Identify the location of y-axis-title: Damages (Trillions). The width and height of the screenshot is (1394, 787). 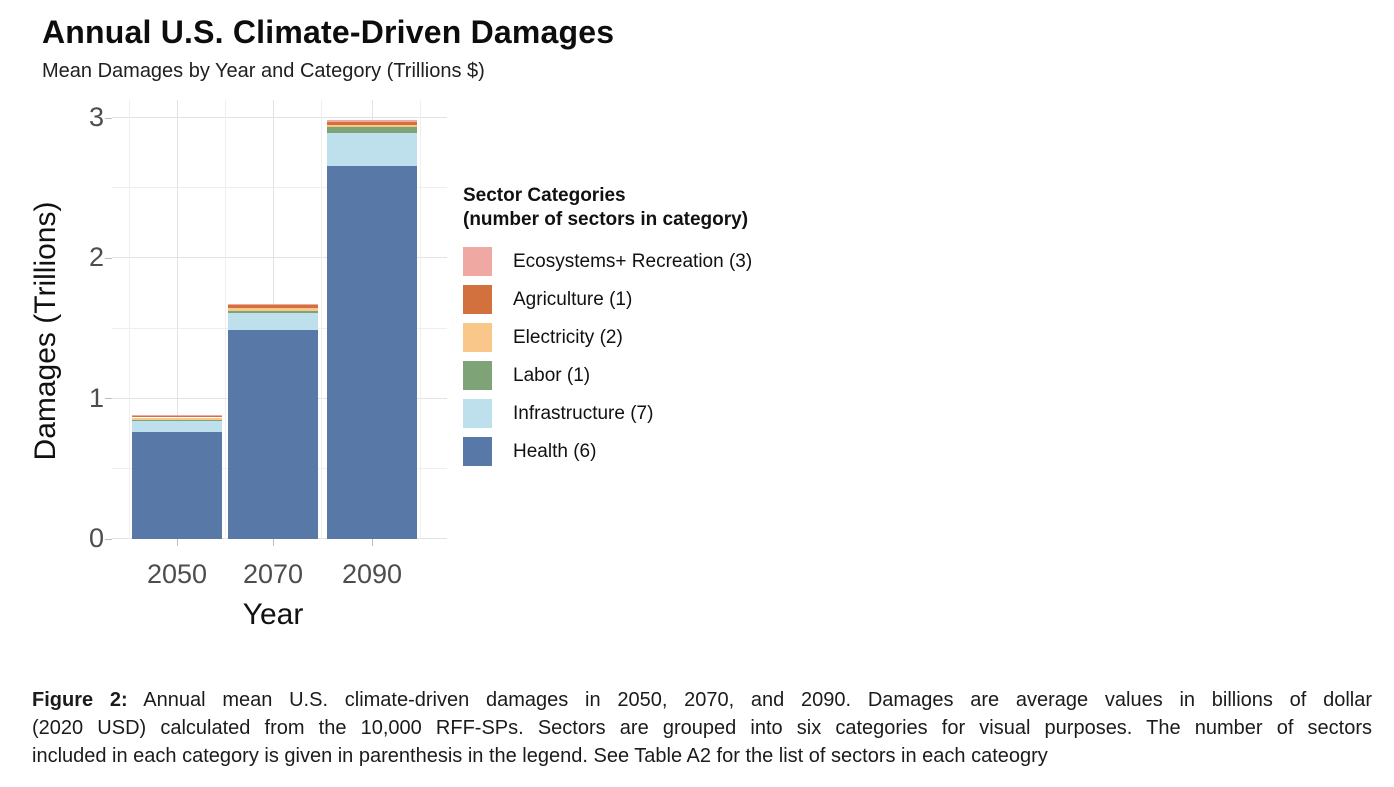
(45, 331).